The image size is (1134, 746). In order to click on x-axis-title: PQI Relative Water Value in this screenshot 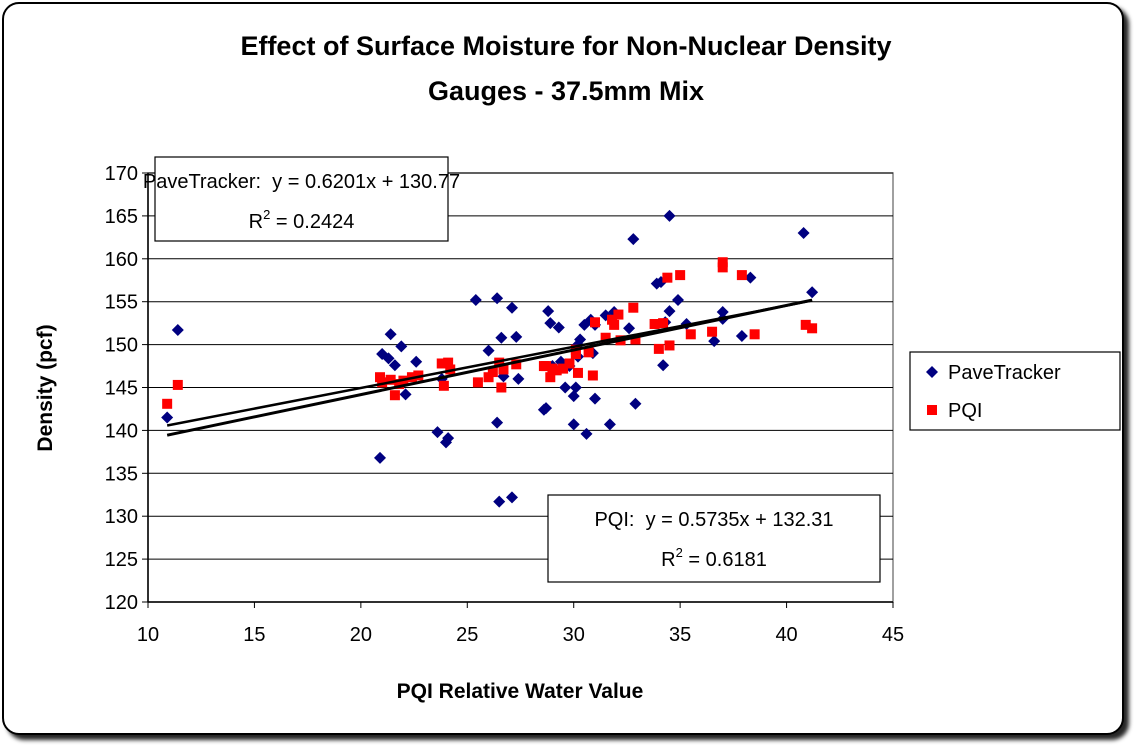, I will do `click(520, 691)`.